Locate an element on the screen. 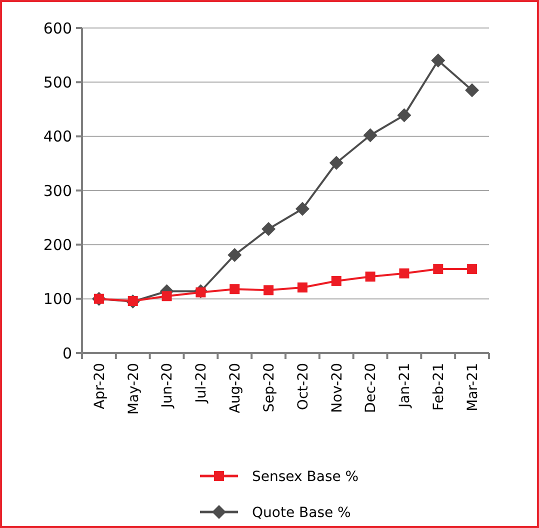 The height and width of the screenshot is (528, 539). x-tick-label: Jul-20 is located at coordinates (202, 383).